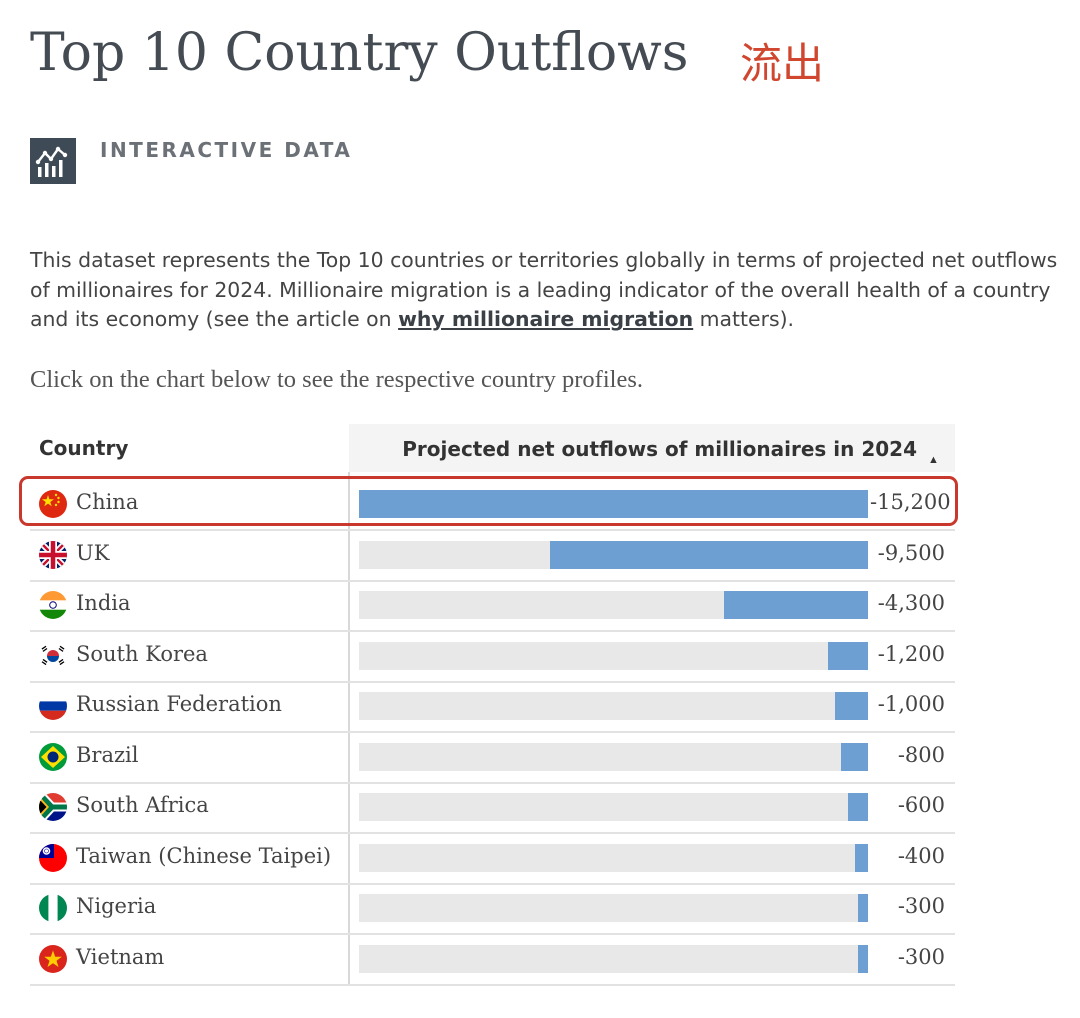 This screenshot has height=1018, width=1080. I want to click on flag-icon-uk, so click(53, 554).